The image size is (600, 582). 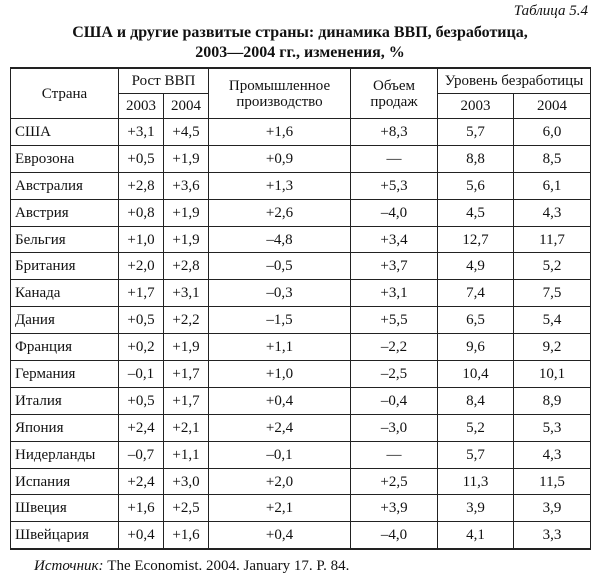 I want to click on table-row: Австралия +2,8 +3,6 +1,3 +5,3 5,6 6,1, so click(x=300, y=185).